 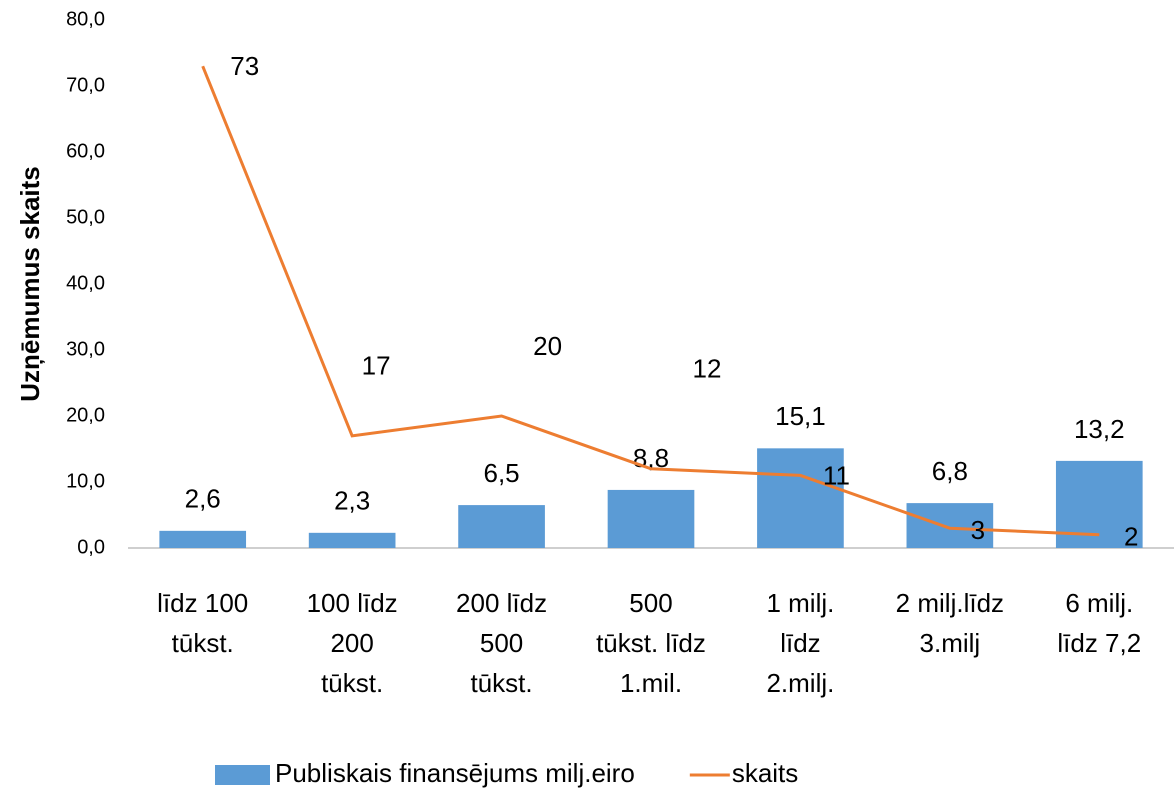 I want to click on x-tick-label: 2 milj.līdz 3.milj, so click(x=950, y=623).